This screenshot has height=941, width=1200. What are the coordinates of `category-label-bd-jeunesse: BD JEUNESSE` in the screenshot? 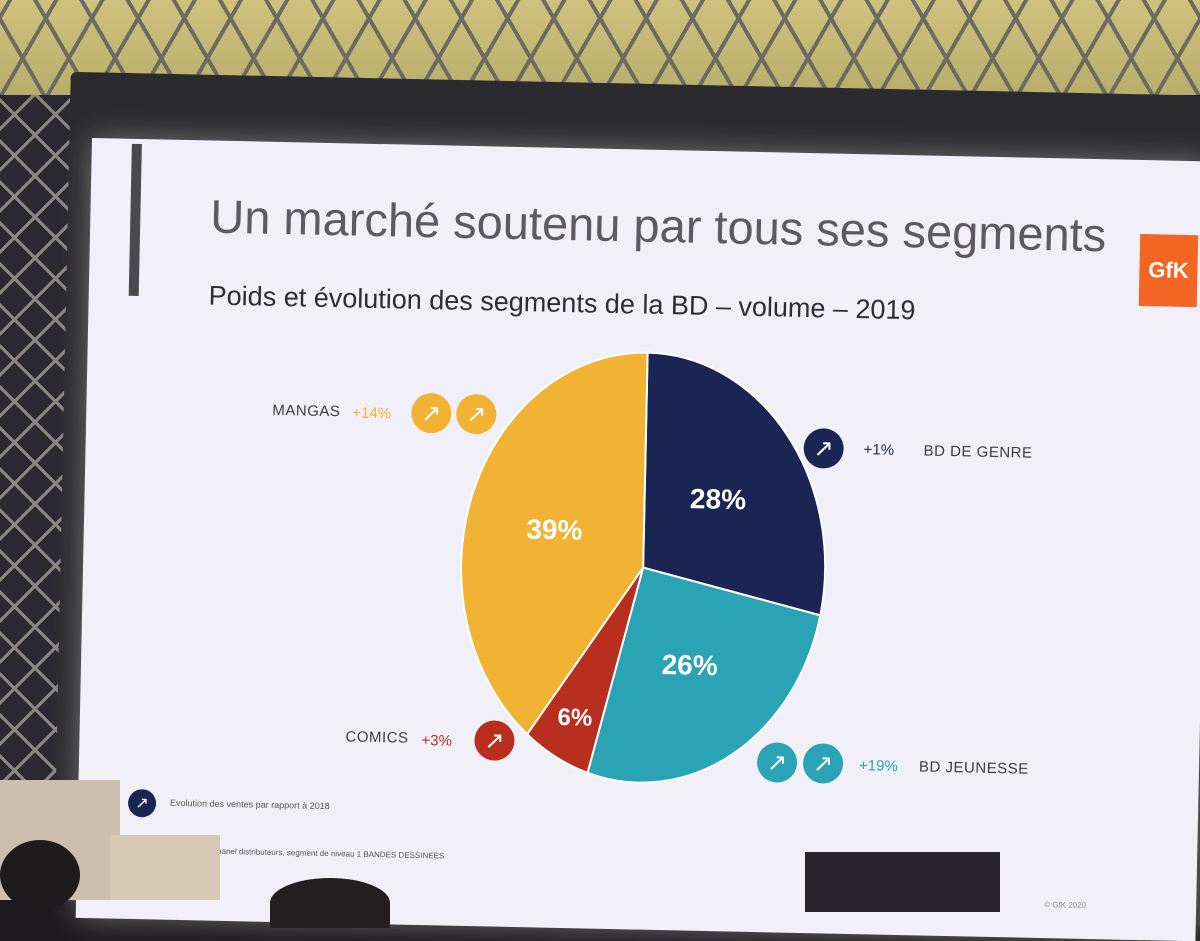 It's located at (973, 768).